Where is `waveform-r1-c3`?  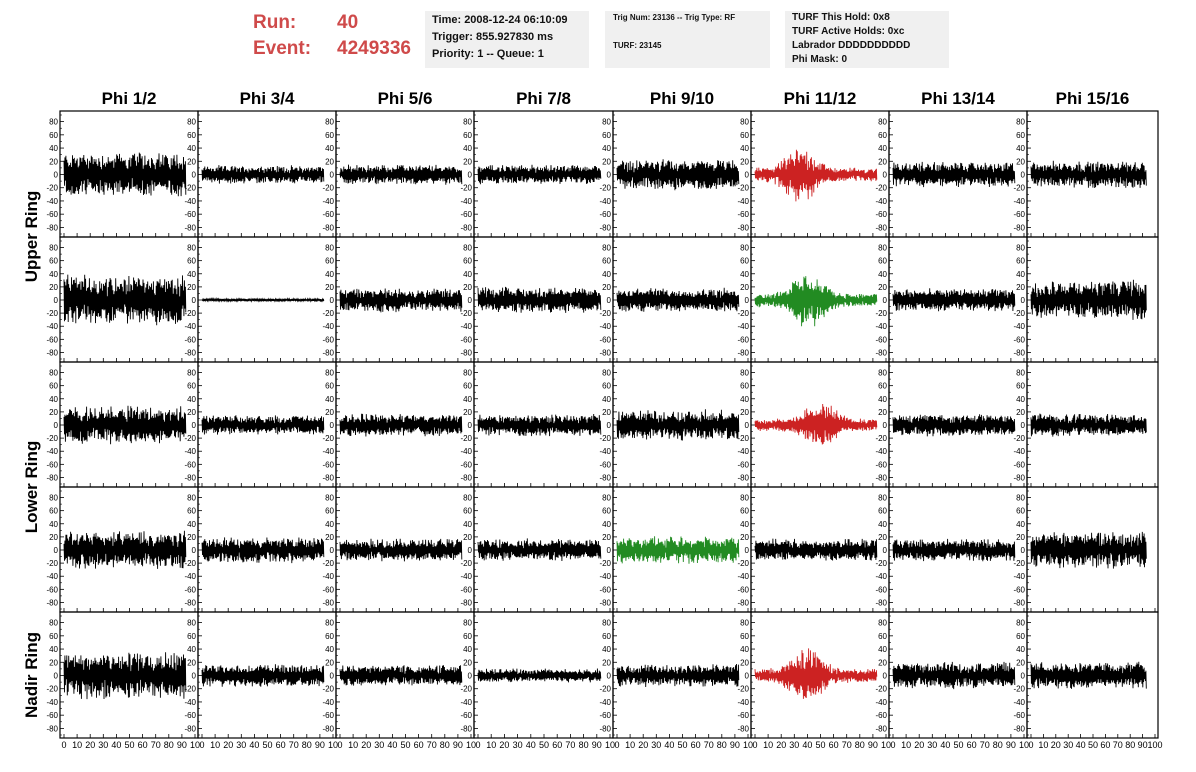 waveform-r1-c3 is located at coordinates (401, 174).